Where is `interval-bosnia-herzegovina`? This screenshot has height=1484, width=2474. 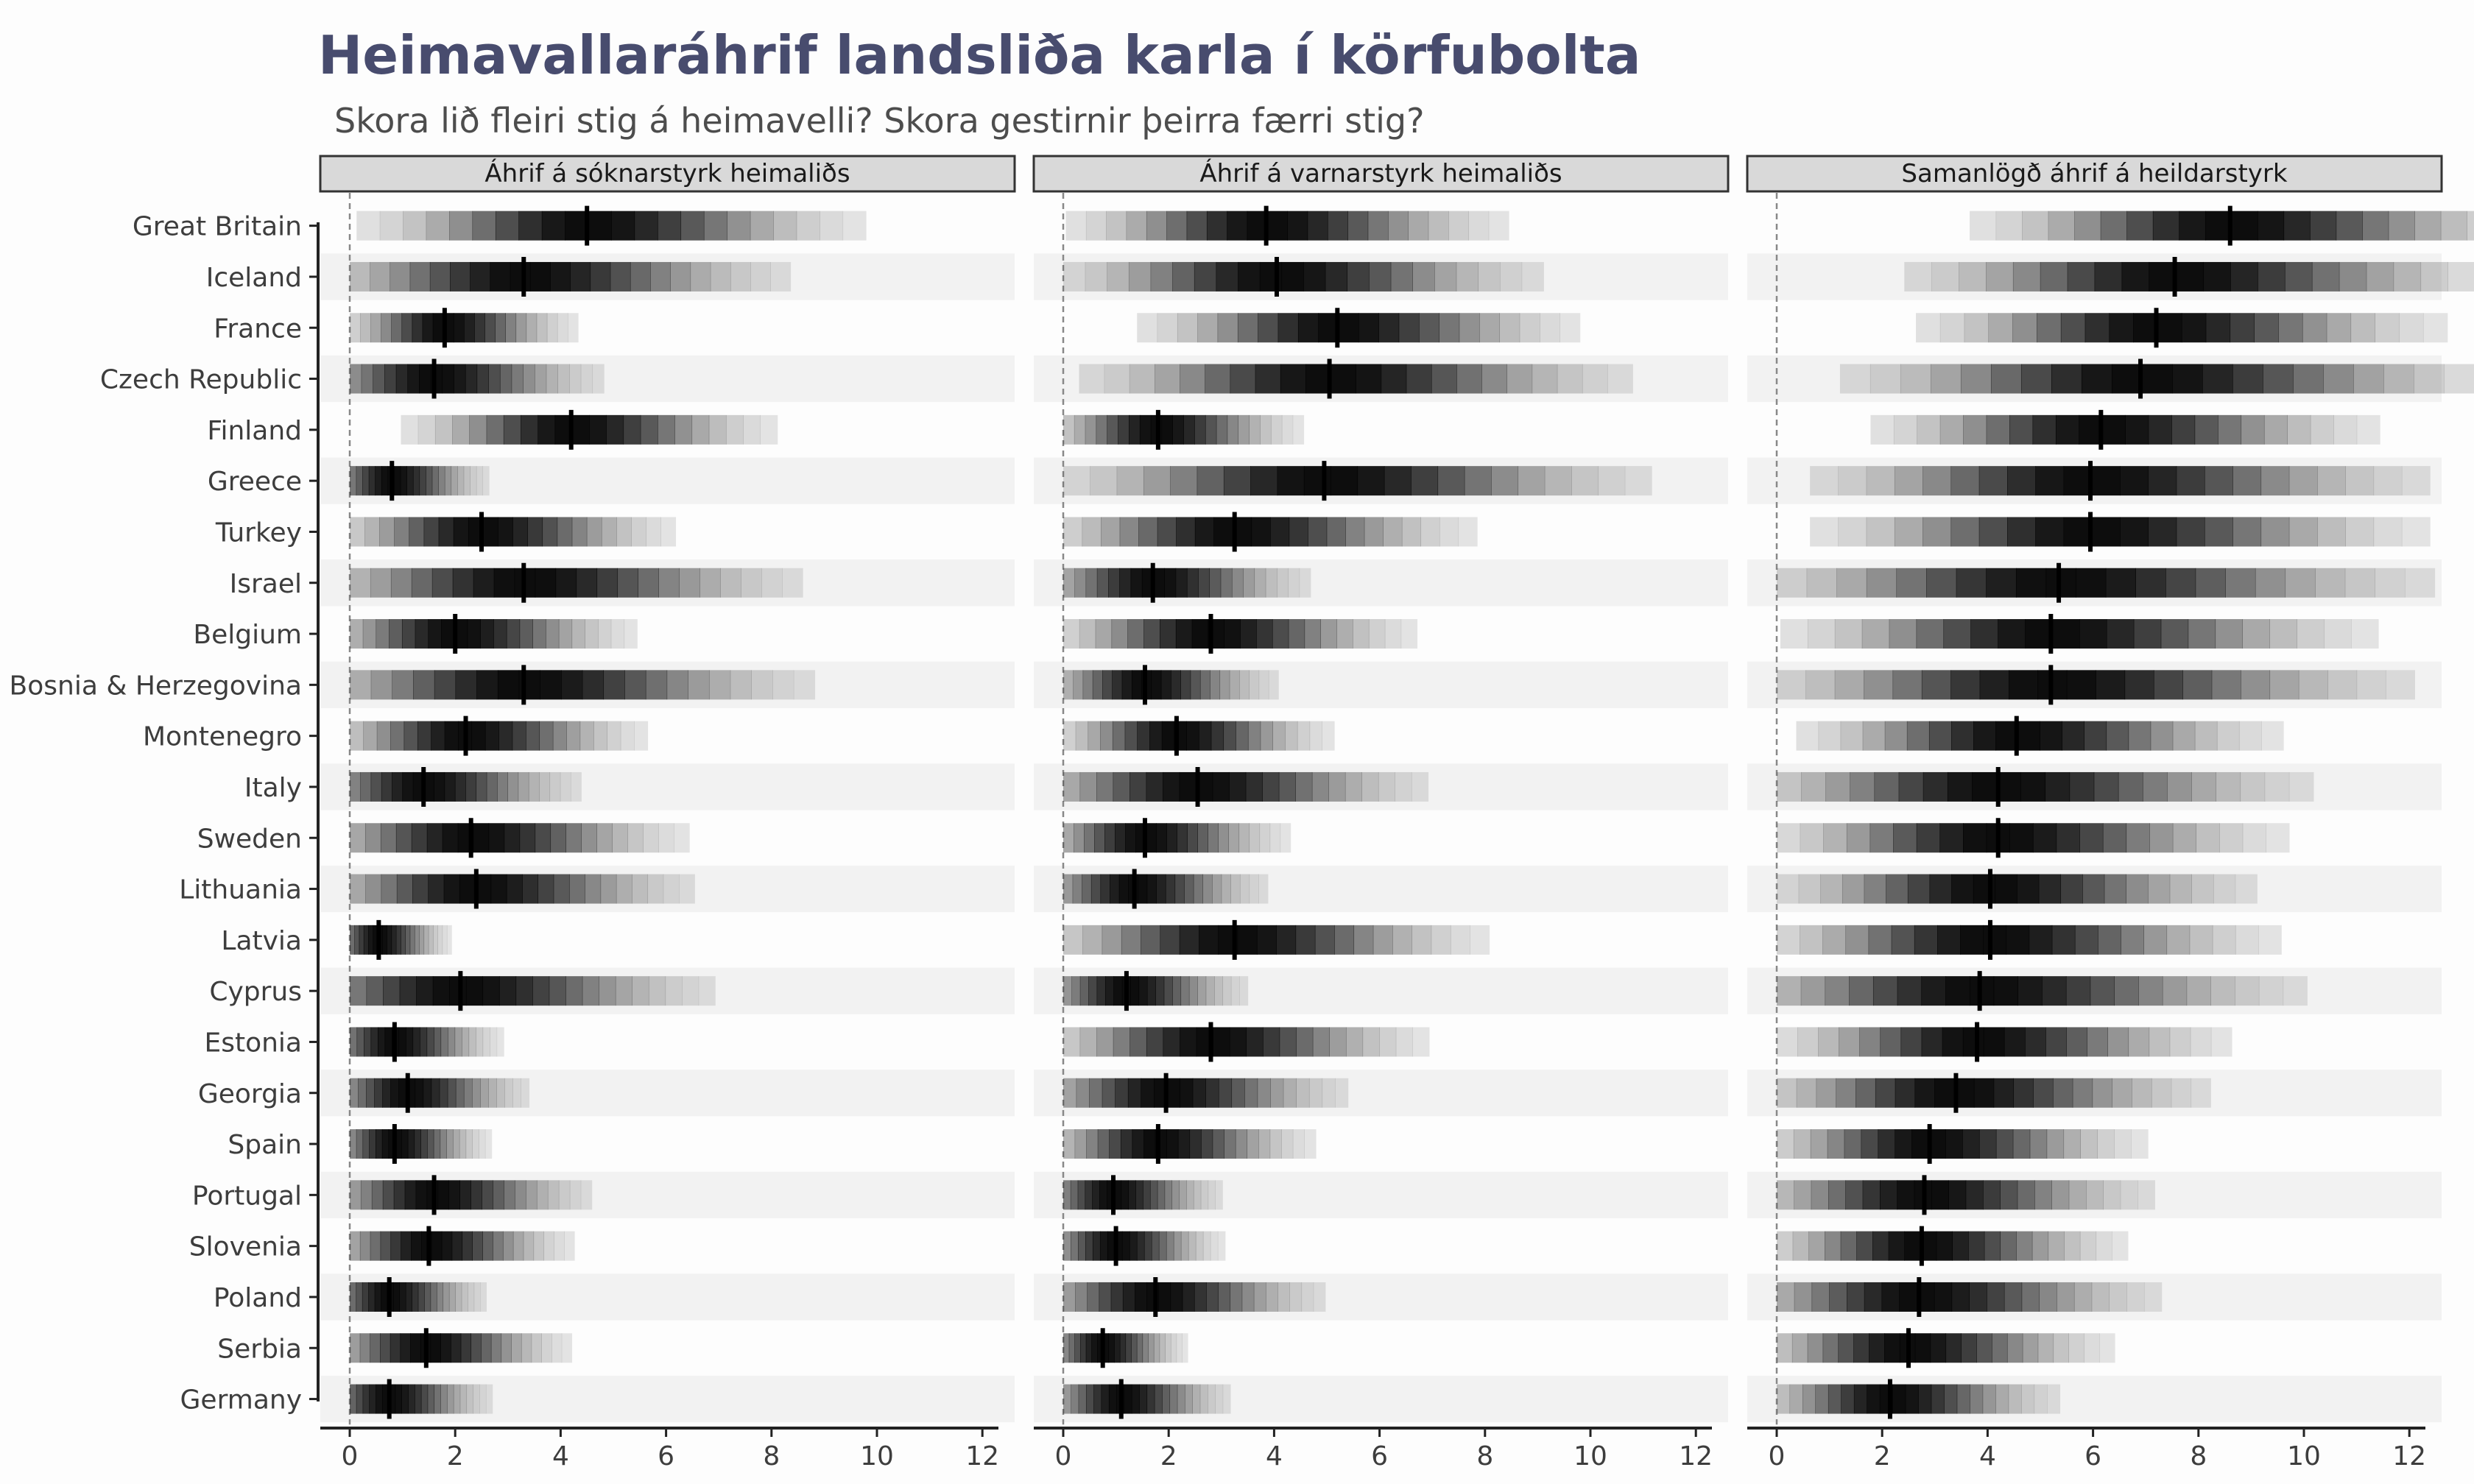 interval-bosnia-herzegovina is located at coordinates (1171, 685).